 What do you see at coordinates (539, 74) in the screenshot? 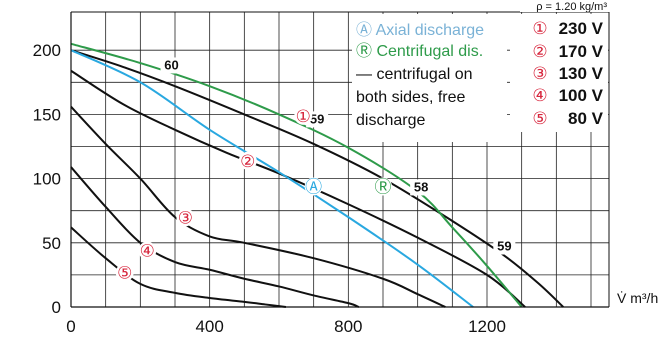
I see `voltage-marker: ③` at bounding box center [539, 74].